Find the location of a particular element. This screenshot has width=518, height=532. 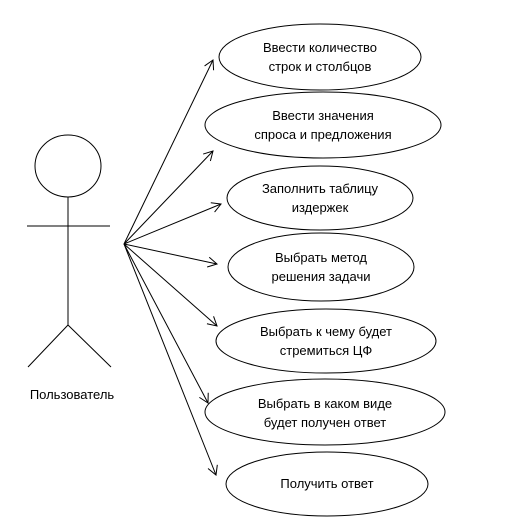

use-case-label: издержек is located at coordinates (320, 207).